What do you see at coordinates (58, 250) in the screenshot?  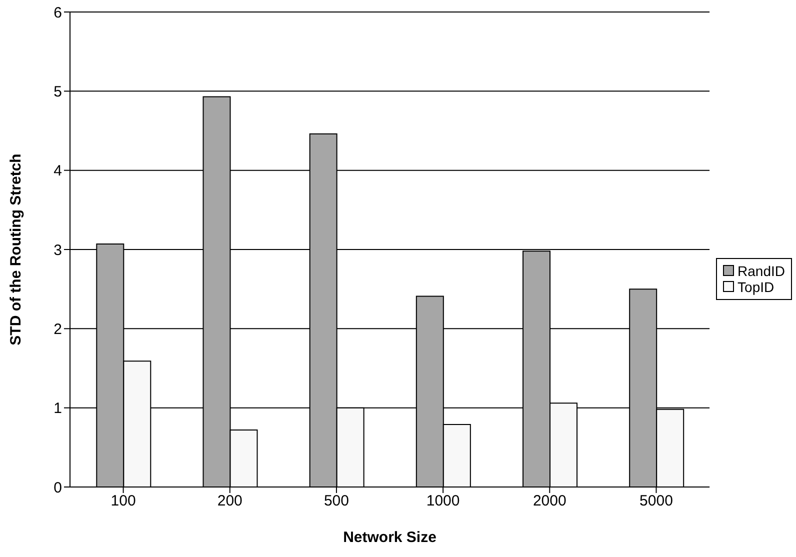 I see `y-tick-label: 3` at bounding box center [58, 250].